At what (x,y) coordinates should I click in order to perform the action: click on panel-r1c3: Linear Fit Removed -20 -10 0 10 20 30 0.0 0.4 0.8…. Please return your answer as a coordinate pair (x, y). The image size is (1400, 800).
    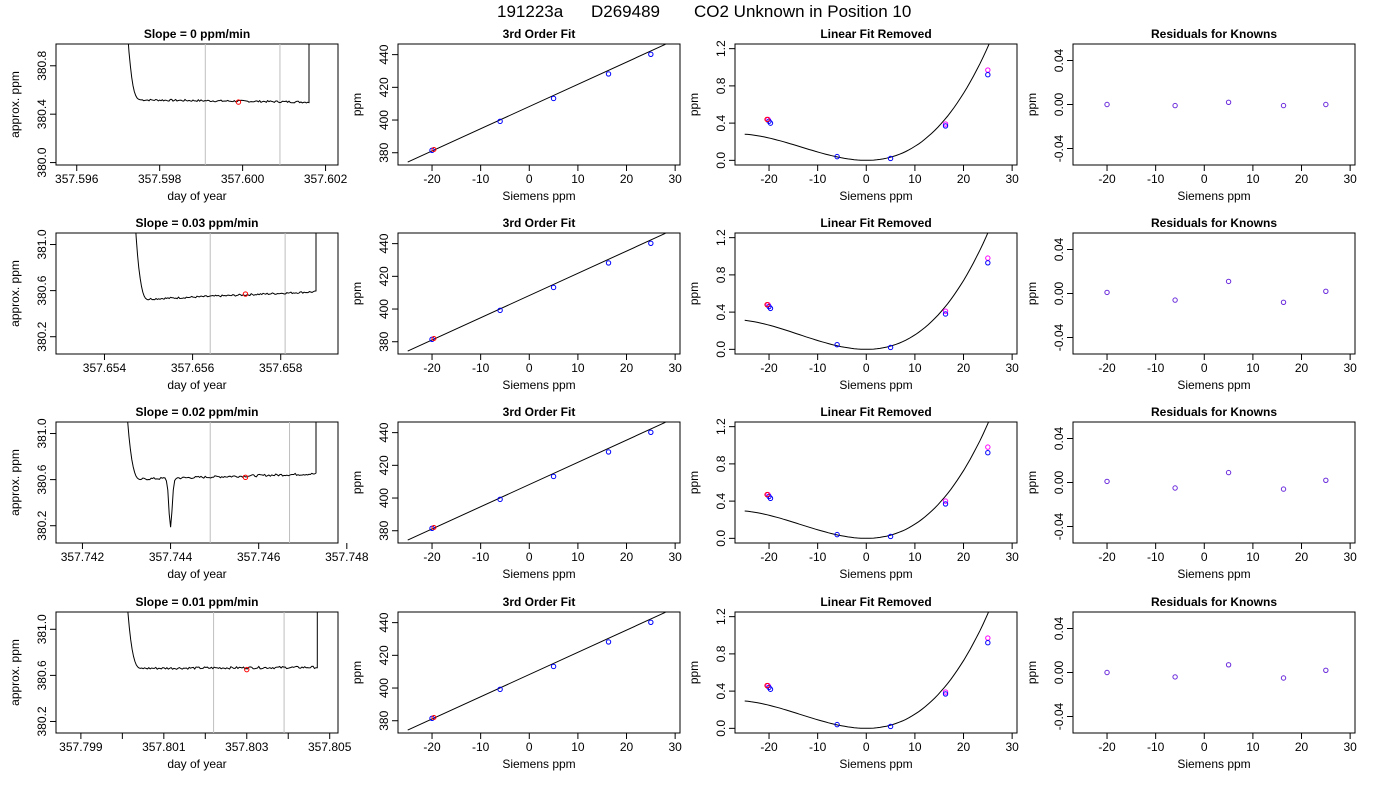
    Looking at the image, I should click on (853, 115).